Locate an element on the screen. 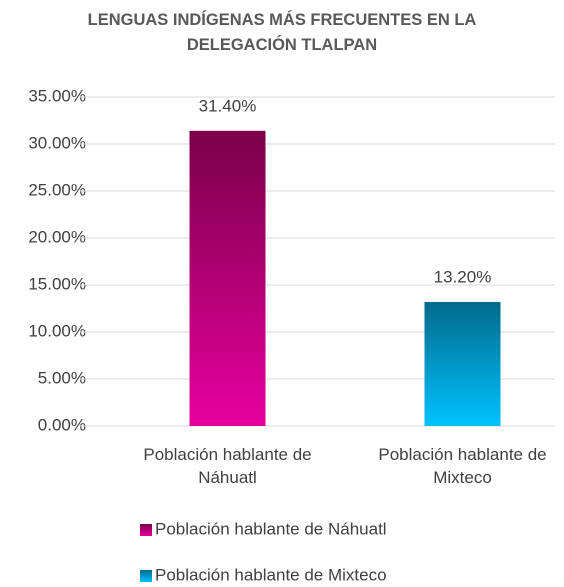  y-tick-label: 30.00% is located at coordinates (57, 142).